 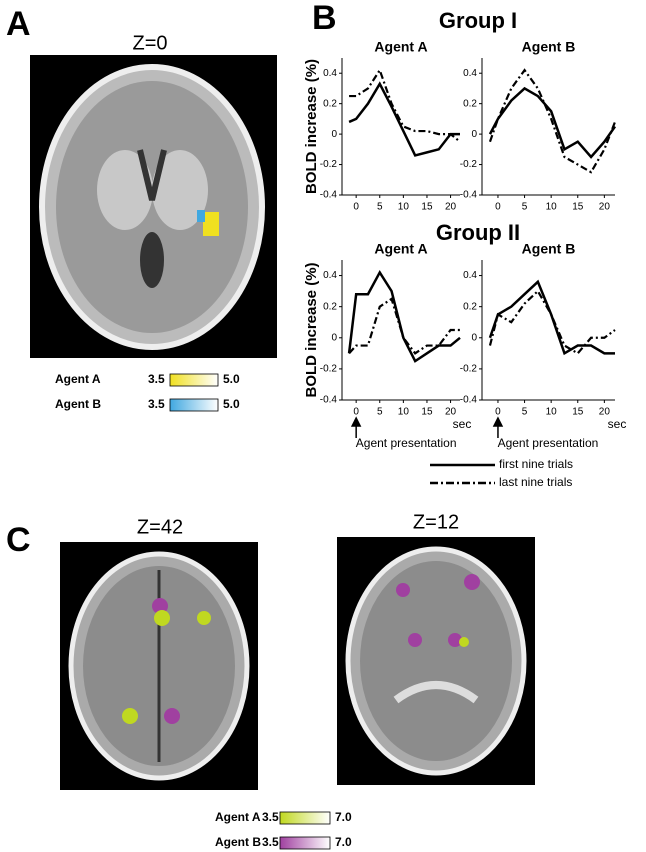 I want to click on group-title: Group I, so click(x=478, y=20).